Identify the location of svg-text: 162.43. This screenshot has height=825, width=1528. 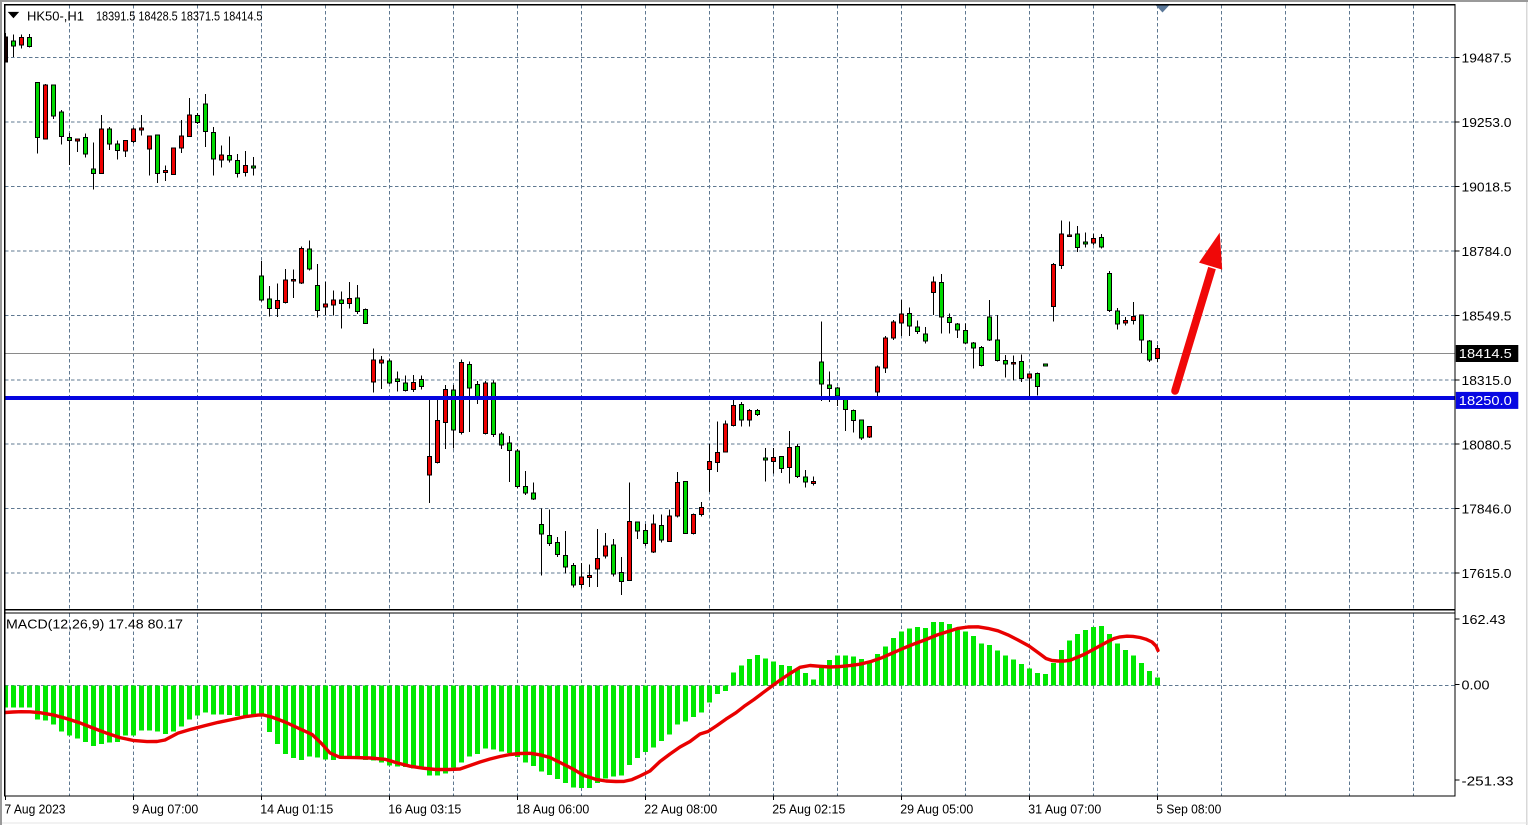
(1484, 619).